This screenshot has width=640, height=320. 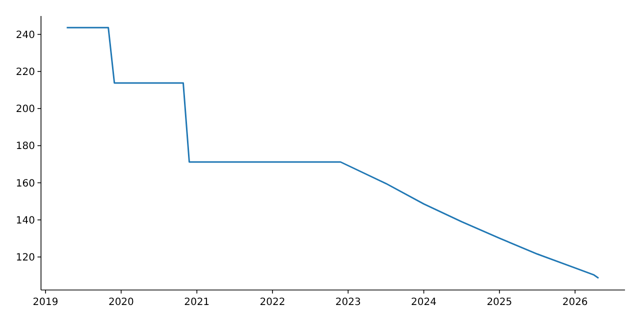 What do you see at coordinates (575, 302) in the screenshot?
I see `x-tick-label: 2026` at bounding box center [575, 302].